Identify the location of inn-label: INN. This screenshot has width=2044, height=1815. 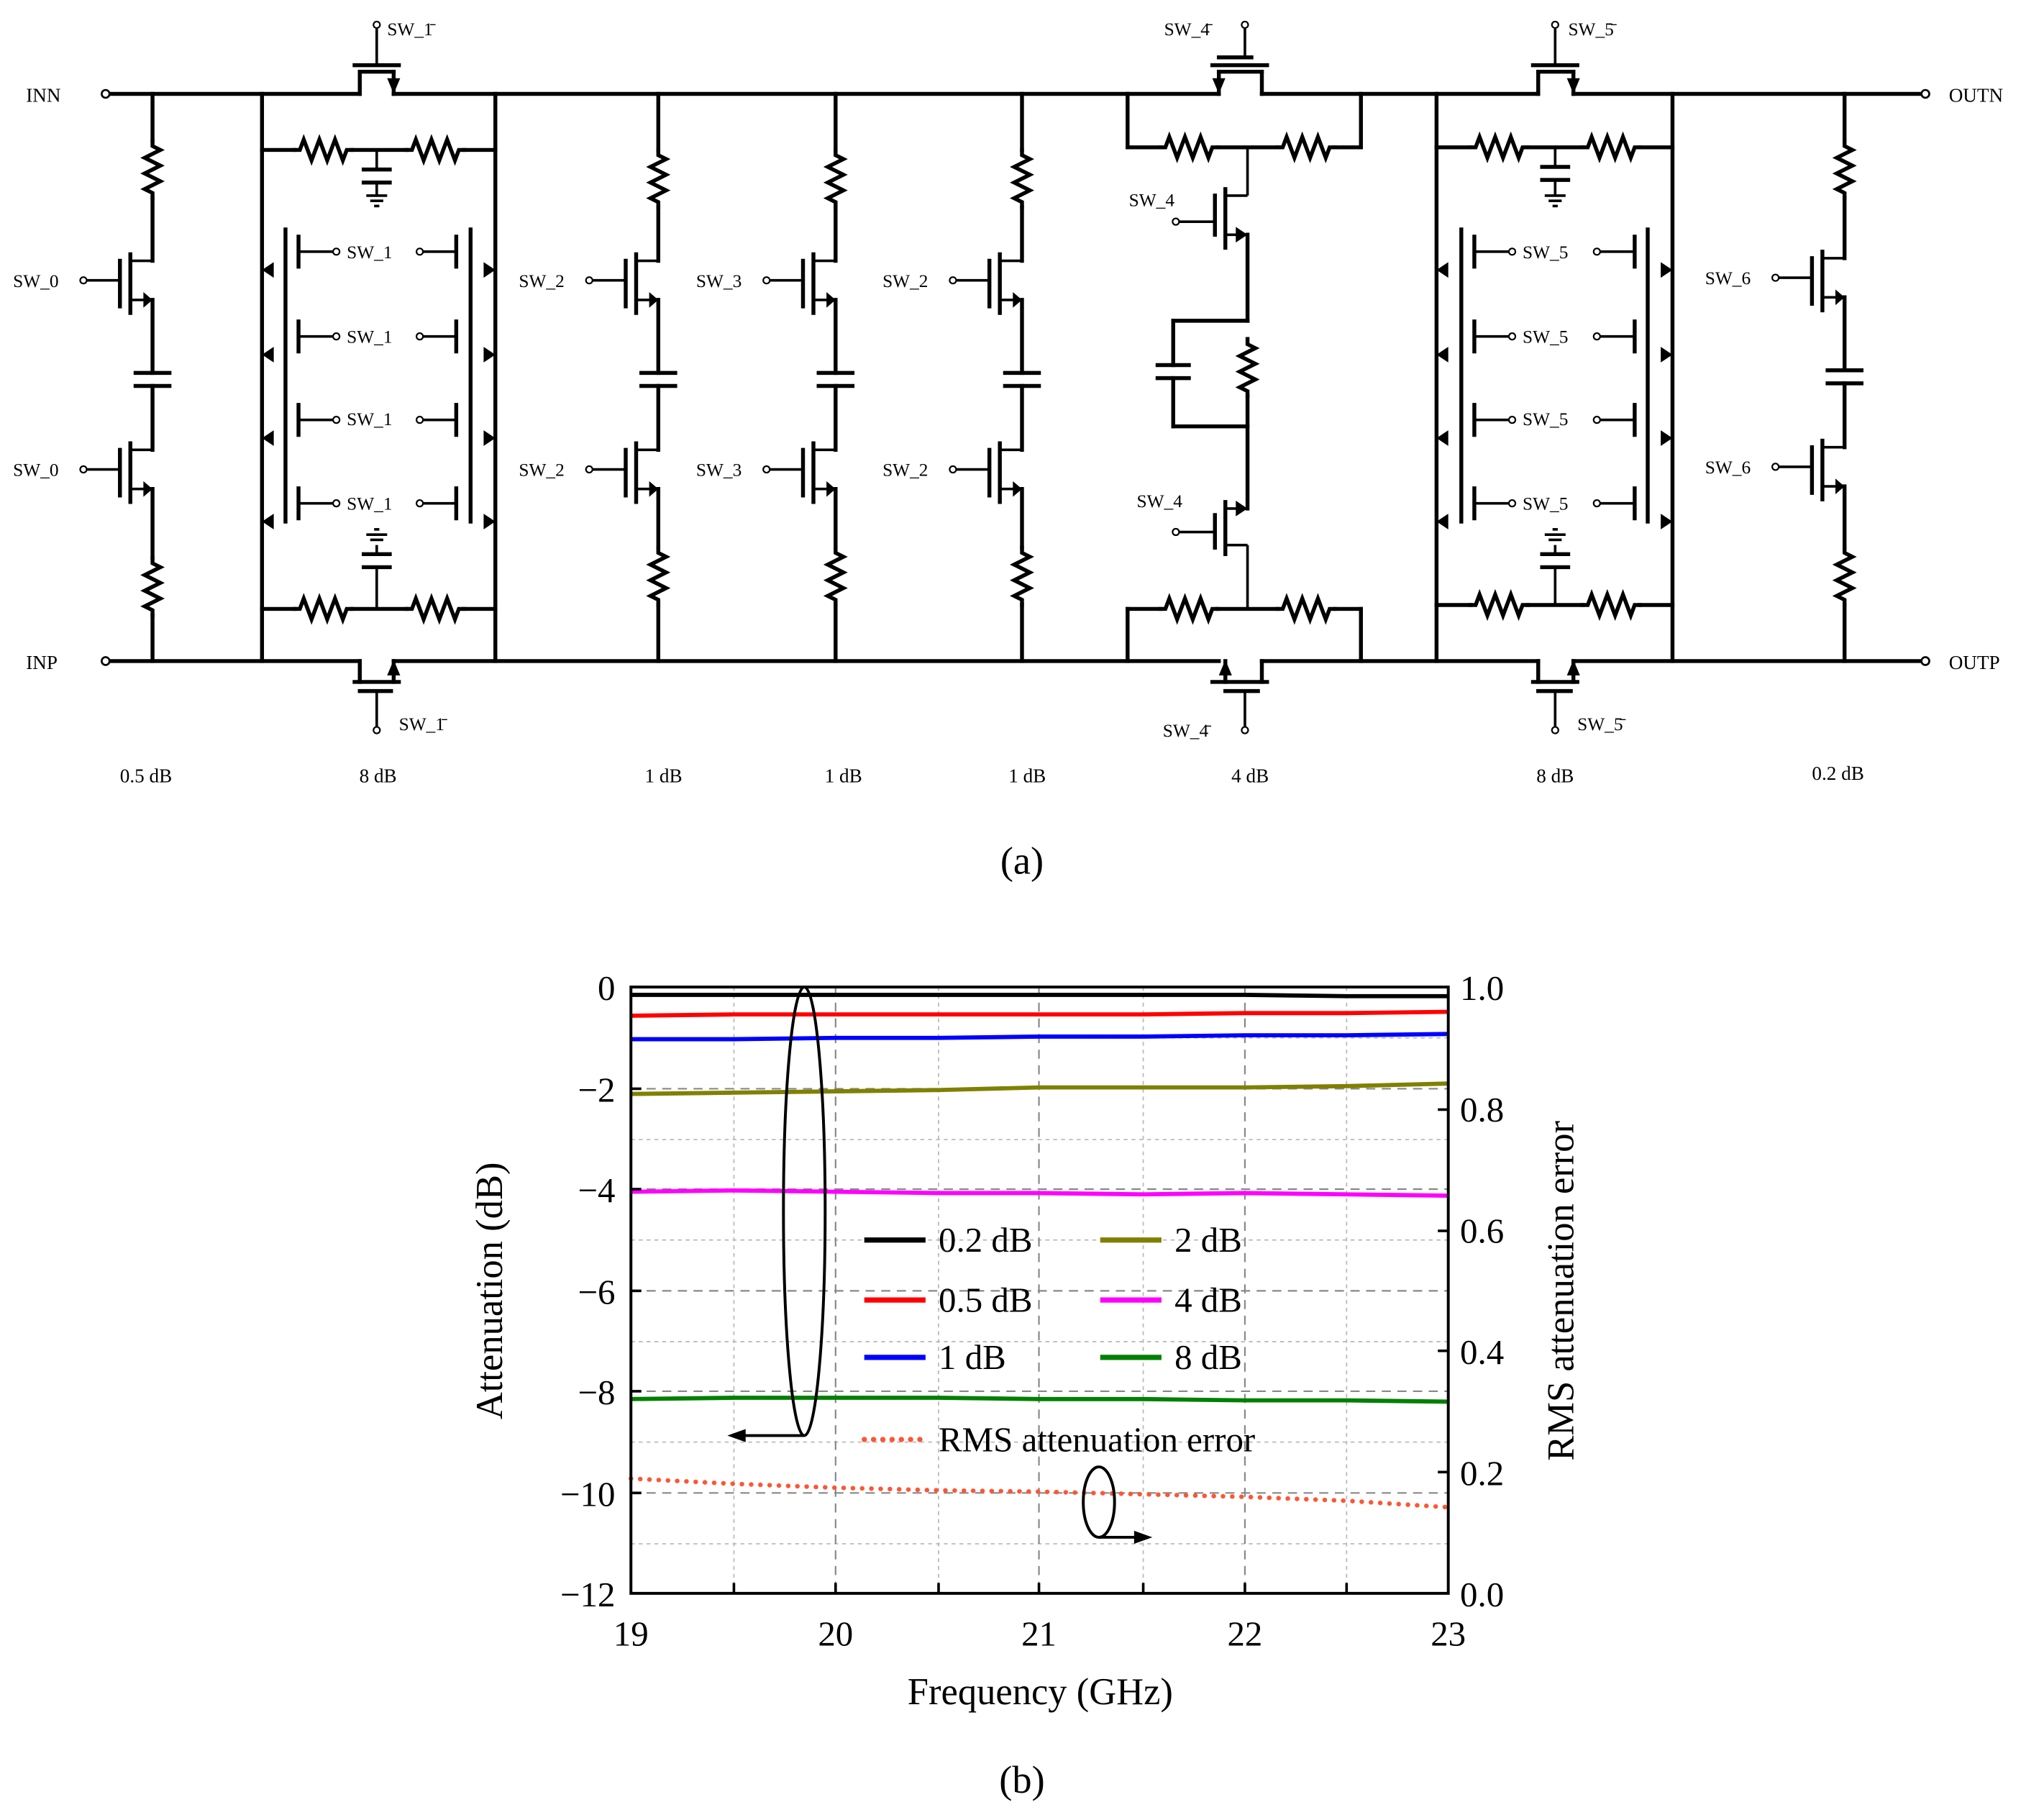
(43, 95).